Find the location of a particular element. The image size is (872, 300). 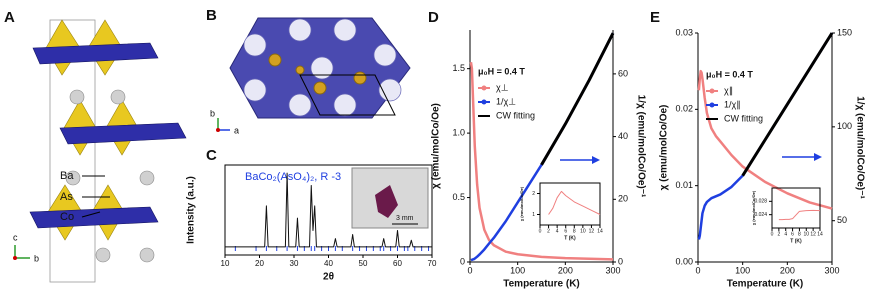

panel-label: D is located at coordinates (433, 17).